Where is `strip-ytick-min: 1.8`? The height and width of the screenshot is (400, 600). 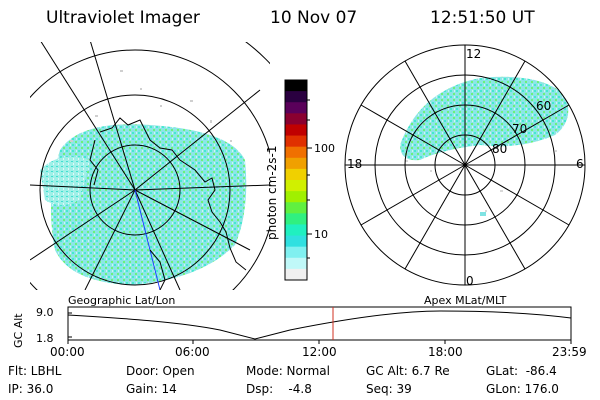
strip-ytick-min: 1.8 is located at coordinates (45, 338).